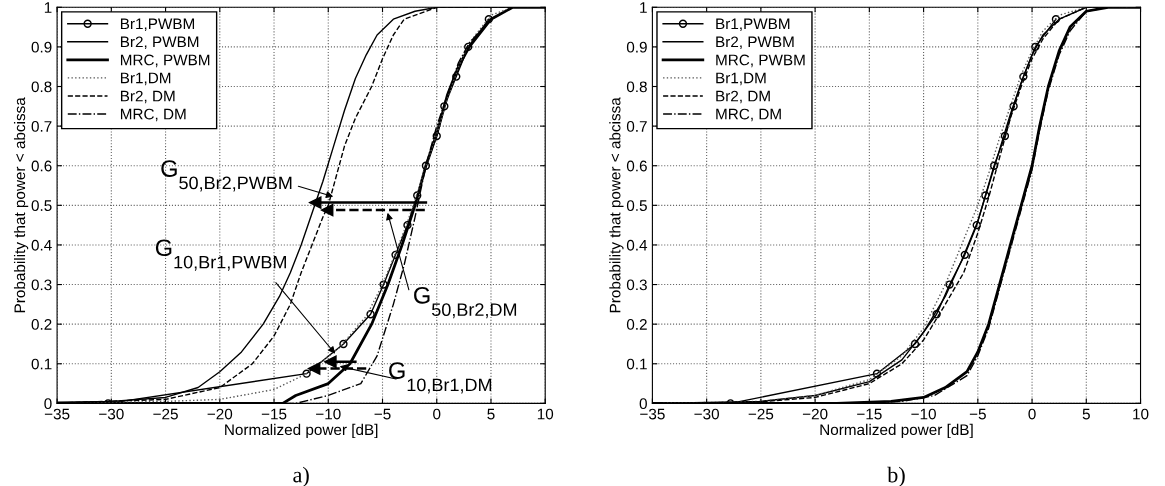 This screenshot has height=486, width=1165. What do you see at coordinates (301, 476) in the screenshot?
I see `text: a)` at bounding box center [301, 476].